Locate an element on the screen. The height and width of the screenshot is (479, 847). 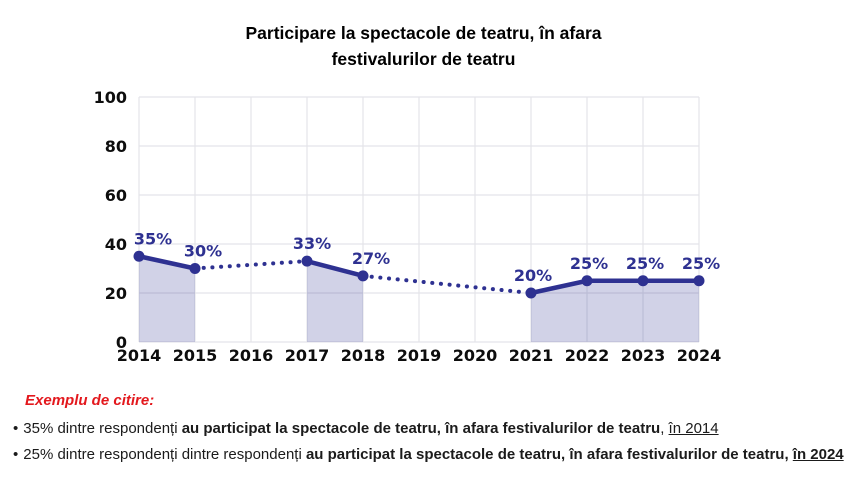
x-axis-tick-2022: 2022 is located at coordinates (587, 355).